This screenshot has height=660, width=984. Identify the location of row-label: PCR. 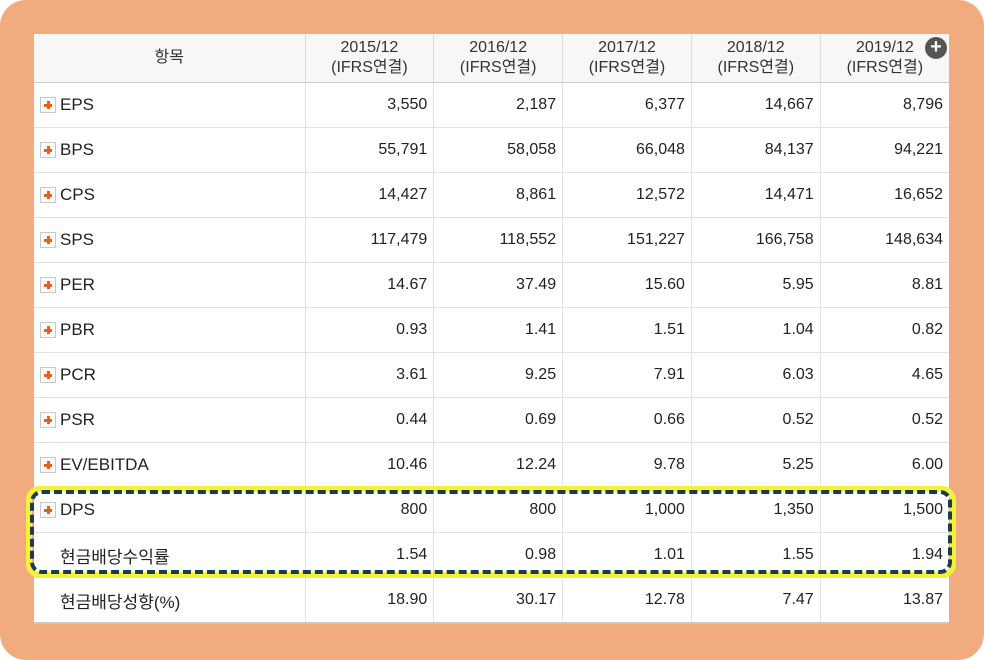
(78, 374).